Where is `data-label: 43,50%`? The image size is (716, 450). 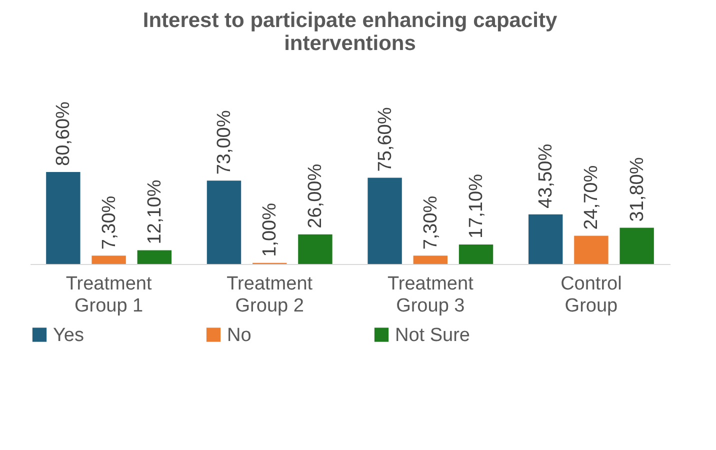 data-label: 43,50% is located at coordinates (546, 176).